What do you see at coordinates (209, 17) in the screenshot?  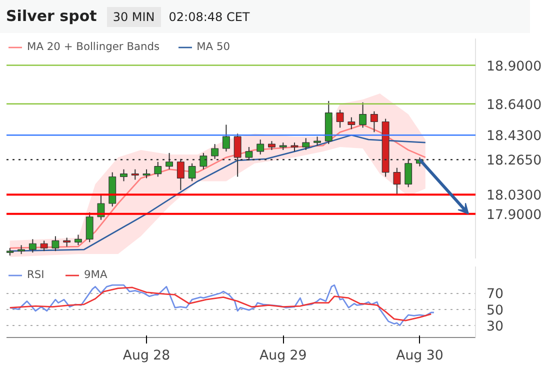 I see `text: 02:08:48 CET` at bounding box center [209, 17].